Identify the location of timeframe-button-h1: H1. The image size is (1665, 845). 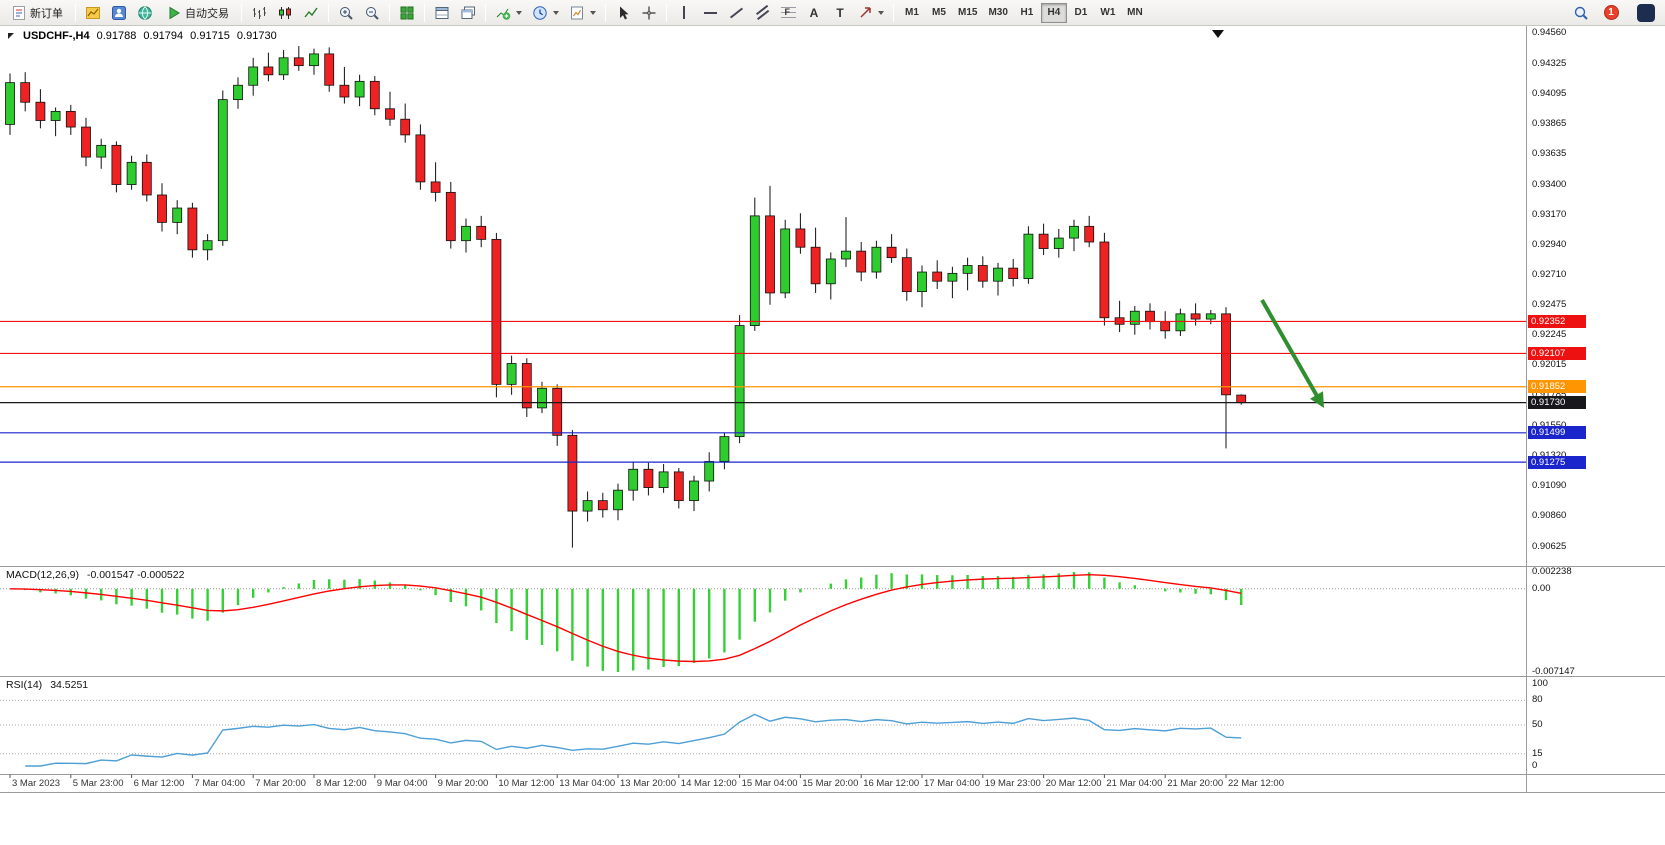
(1027, 13).